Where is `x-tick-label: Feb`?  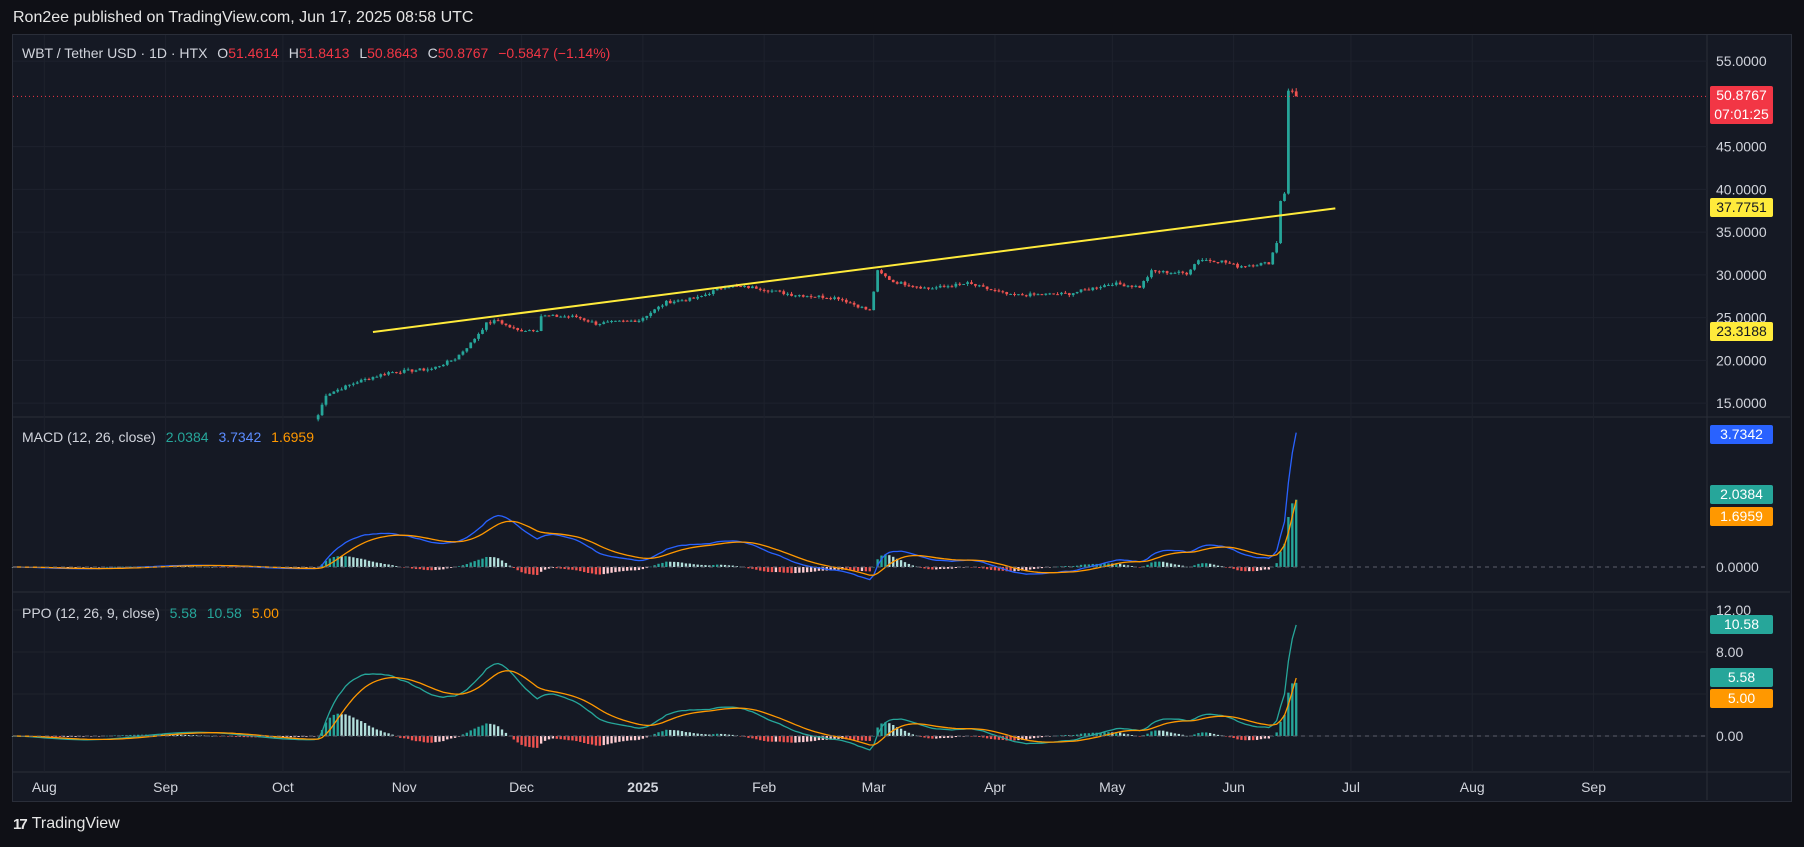 x-tick-label: Feb is located at coordinates (764, 787).